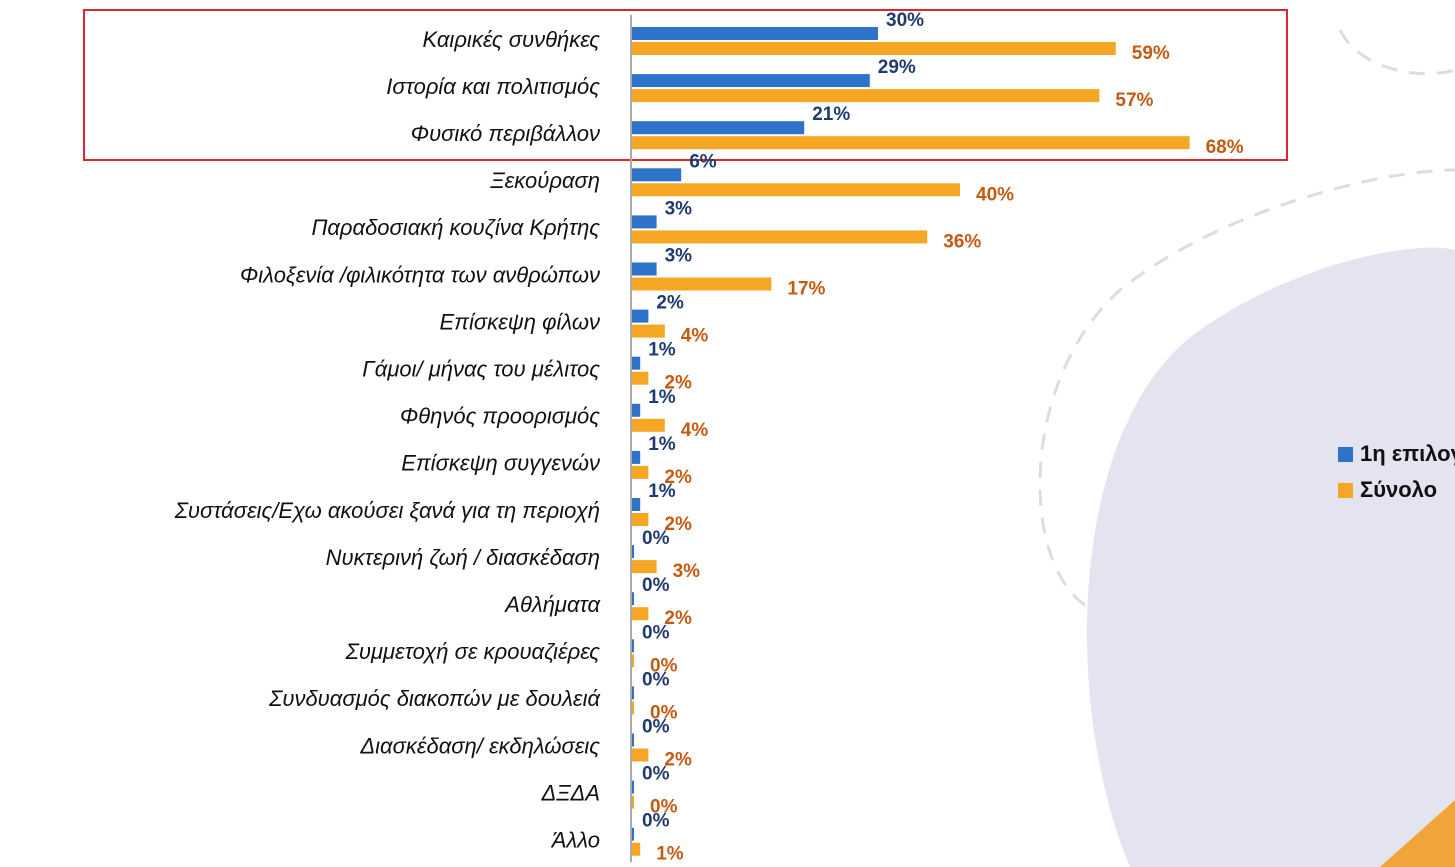  Describe the element at coordinates (1407, 453) in the screenshot. I see `legend-label: 1η επιλογή` at that location.